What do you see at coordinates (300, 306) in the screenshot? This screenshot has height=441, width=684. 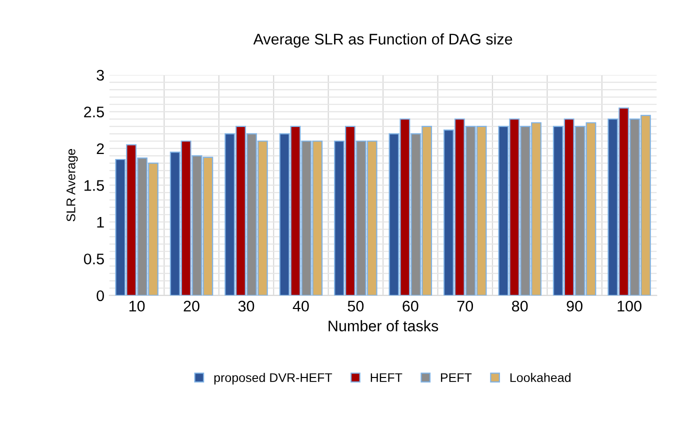 I see `x-tick-label: 40` at bounding box center [300, 306].